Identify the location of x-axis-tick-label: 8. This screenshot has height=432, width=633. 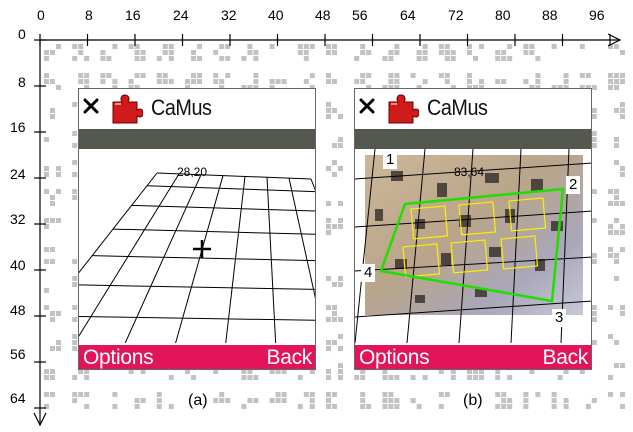
(89, 15).